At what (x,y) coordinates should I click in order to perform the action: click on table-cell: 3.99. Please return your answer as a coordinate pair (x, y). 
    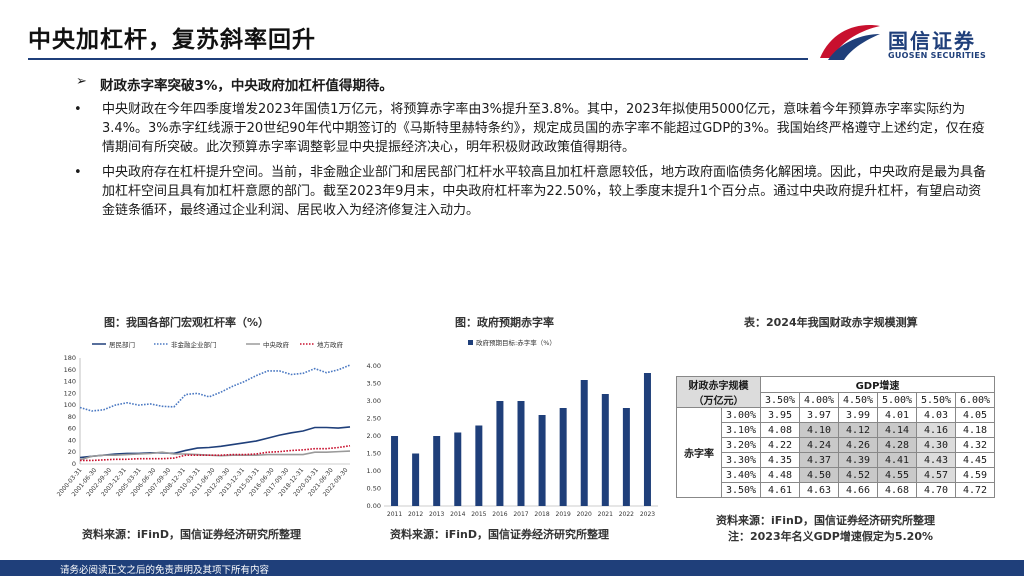
    Looking at the image, I should click on (858, 415).